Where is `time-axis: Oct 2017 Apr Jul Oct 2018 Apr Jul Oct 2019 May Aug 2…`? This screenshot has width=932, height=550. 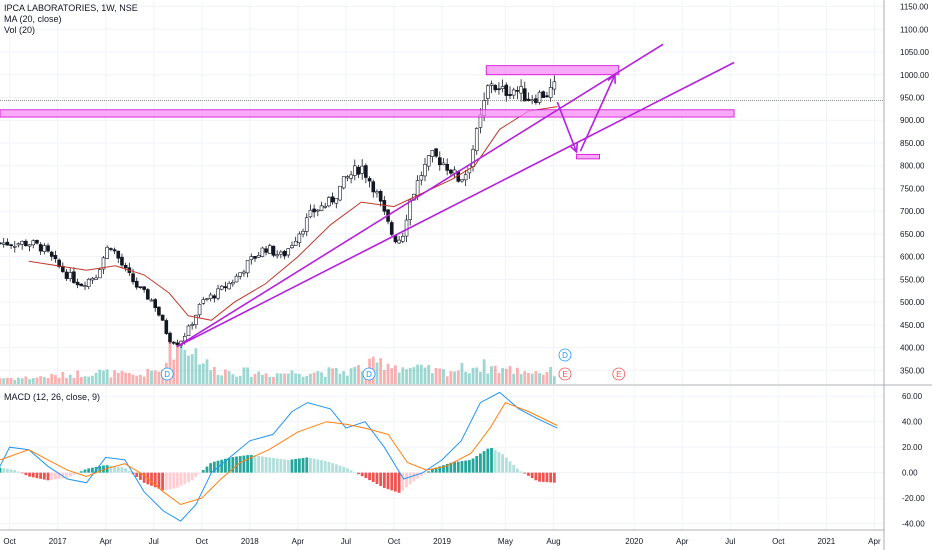
time-axis: Oct 2017 Apr Jul Oct 2018 Apr Jul Oct 2019 May Aug 2… is located at coordinates (442, 541).